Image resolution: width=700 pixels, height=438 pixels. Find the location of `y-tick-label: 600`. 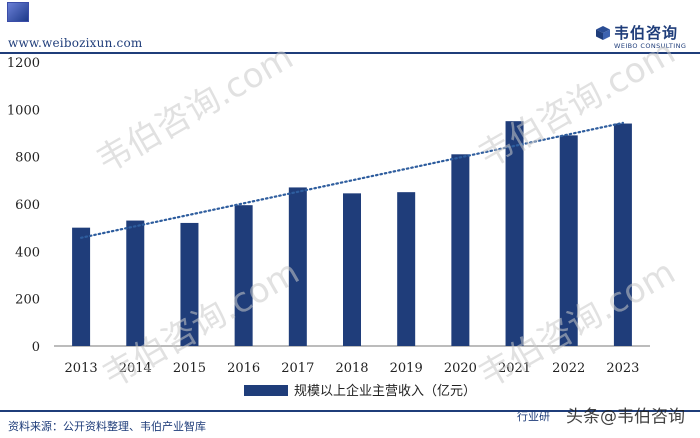

y-tick-label: 600 is located at coordinates (27, 205).